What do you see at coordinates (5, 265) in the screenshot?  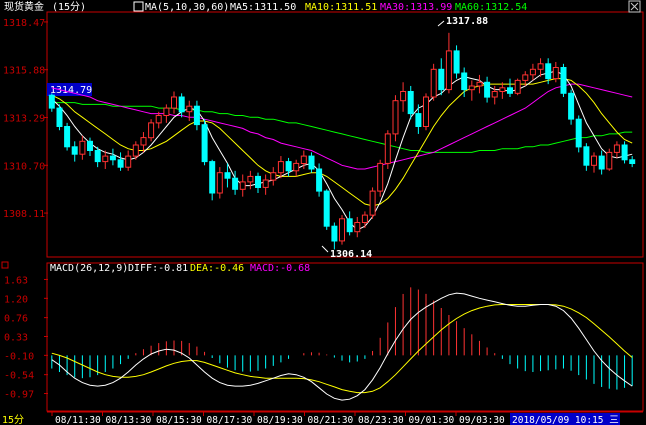 I see `macd-toggle-icon` at bounding box center [5, 265].